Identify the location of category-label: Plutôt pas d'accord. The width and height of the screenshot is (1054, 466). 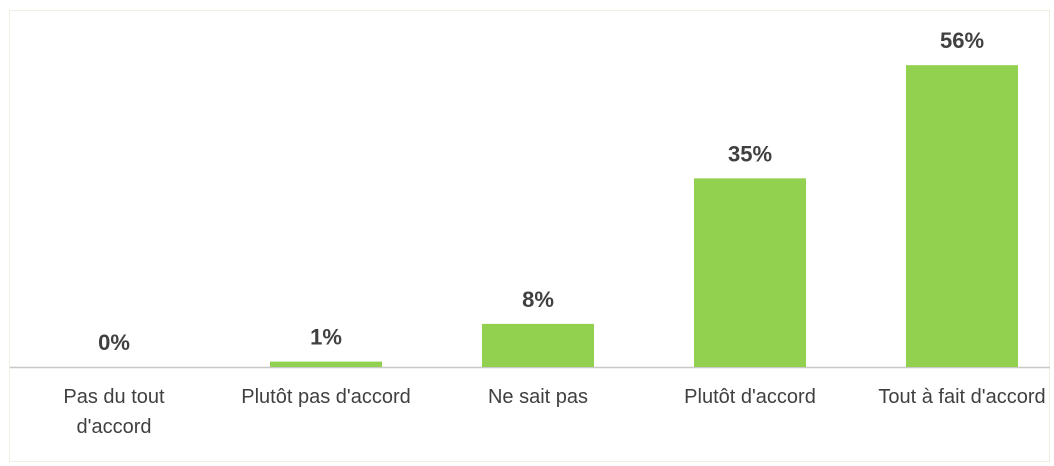
(326, 397).